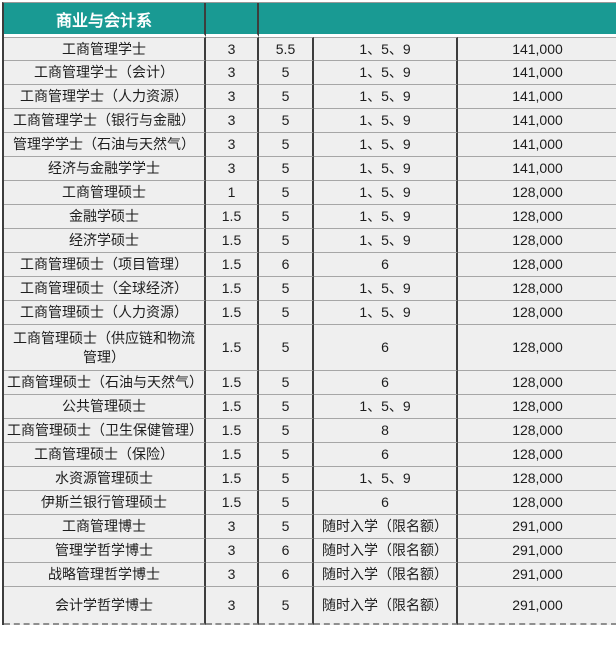  I want to click on table-row: 公共管理硕士 1.5 5 1、5、9 128,000, so click(310, 407).